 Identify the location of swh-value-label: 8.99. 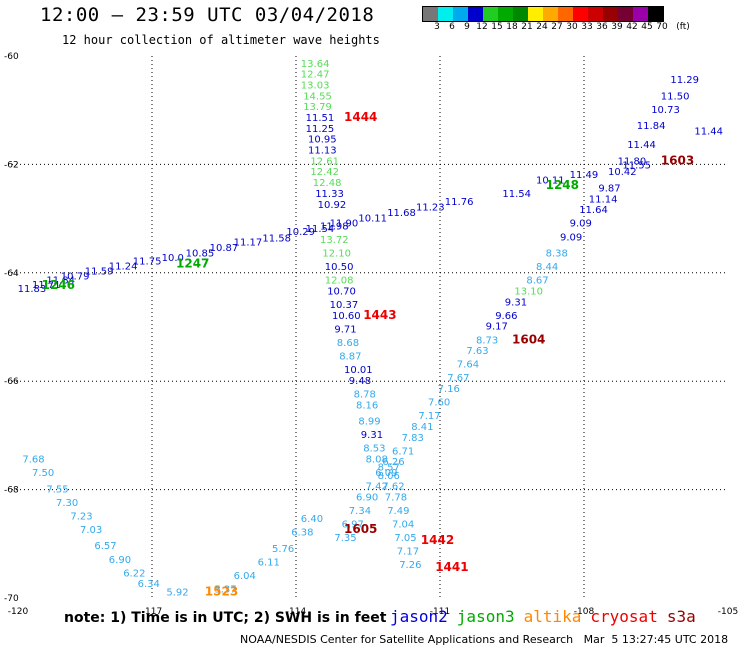
(369, 422).